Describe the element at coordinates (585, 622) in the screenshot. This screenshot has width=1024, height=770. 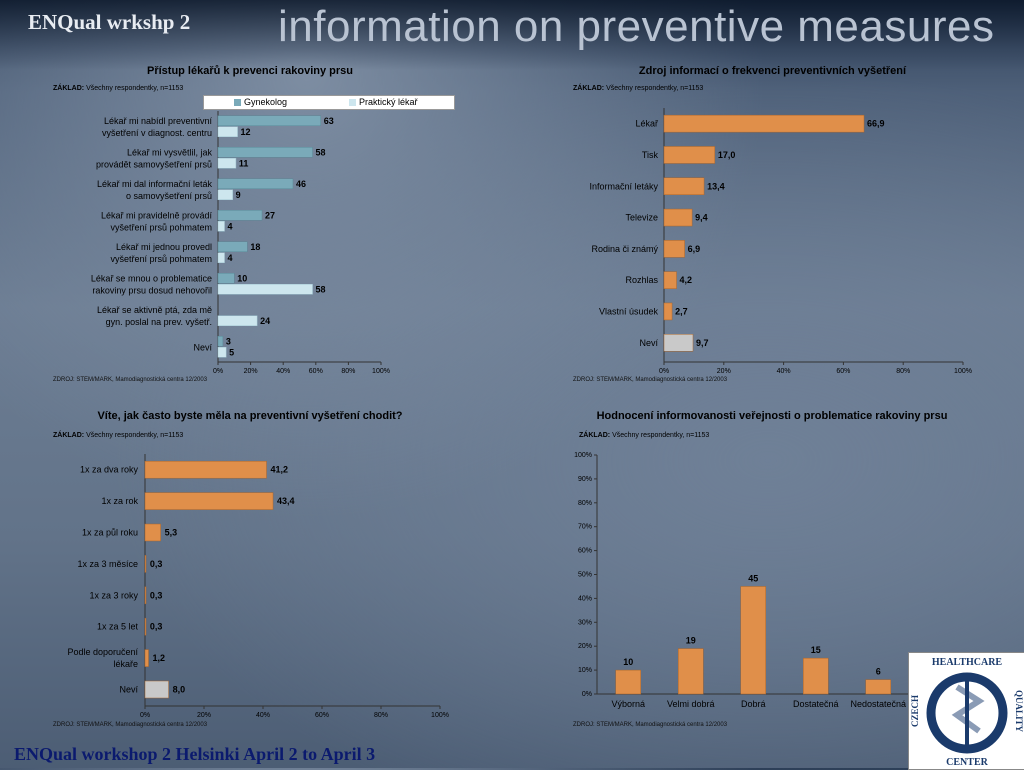
I see `c4-y-tick-label: 30%` at that location.